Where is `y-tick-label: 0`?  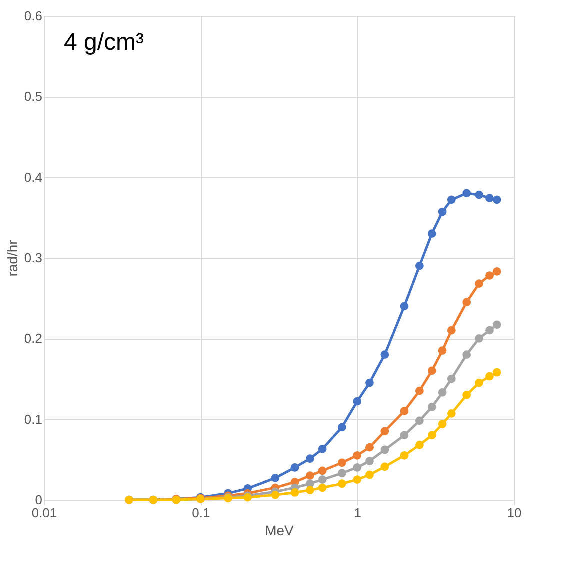
y-tick-label: 0 is located at coordinates (38, 500).